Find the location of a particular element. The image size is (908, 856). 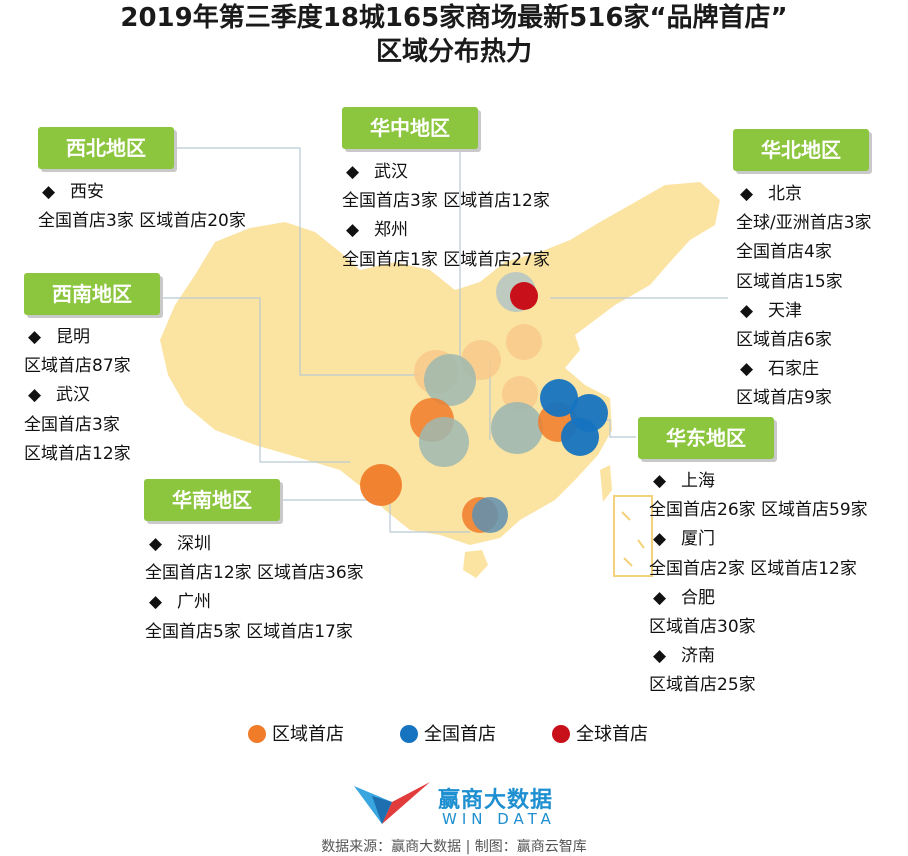

tag-north: 华北地区 is located at coordinates (801, 150).